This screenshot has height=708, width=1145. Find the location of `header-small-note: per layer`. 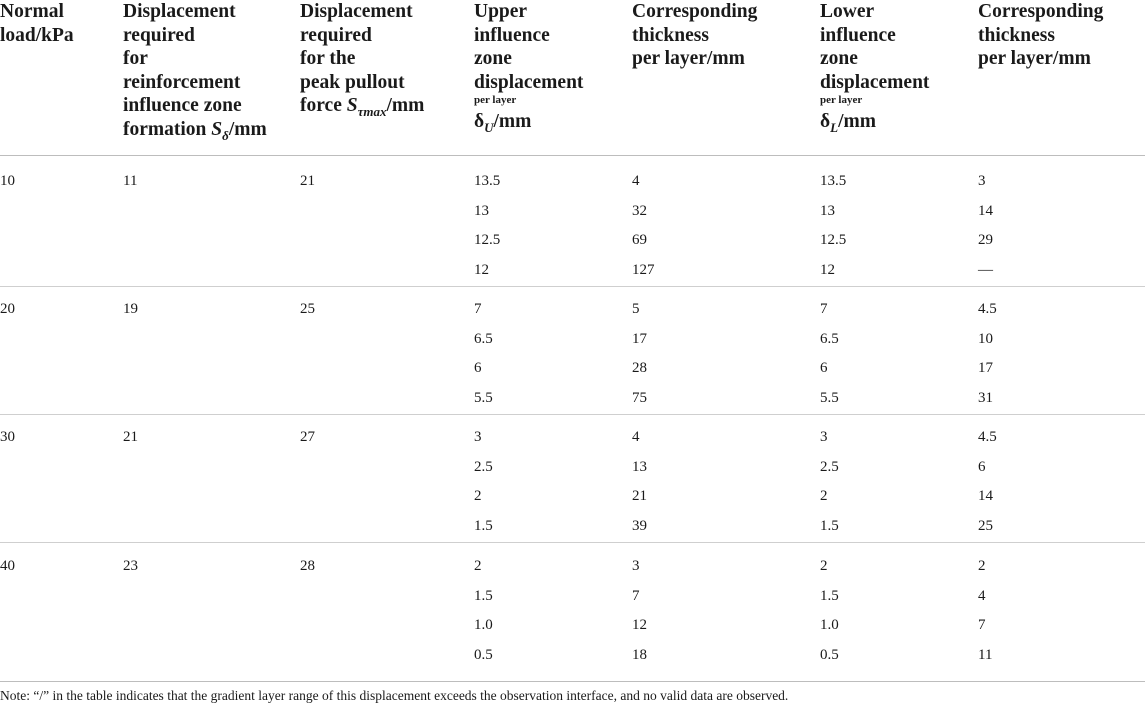

header-small-note: per layer is located at coordinates (841, 100).